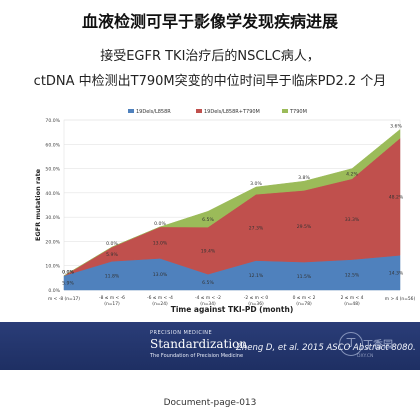  I want to click on x-tick-label-n: (n=24), so click(160, 304).